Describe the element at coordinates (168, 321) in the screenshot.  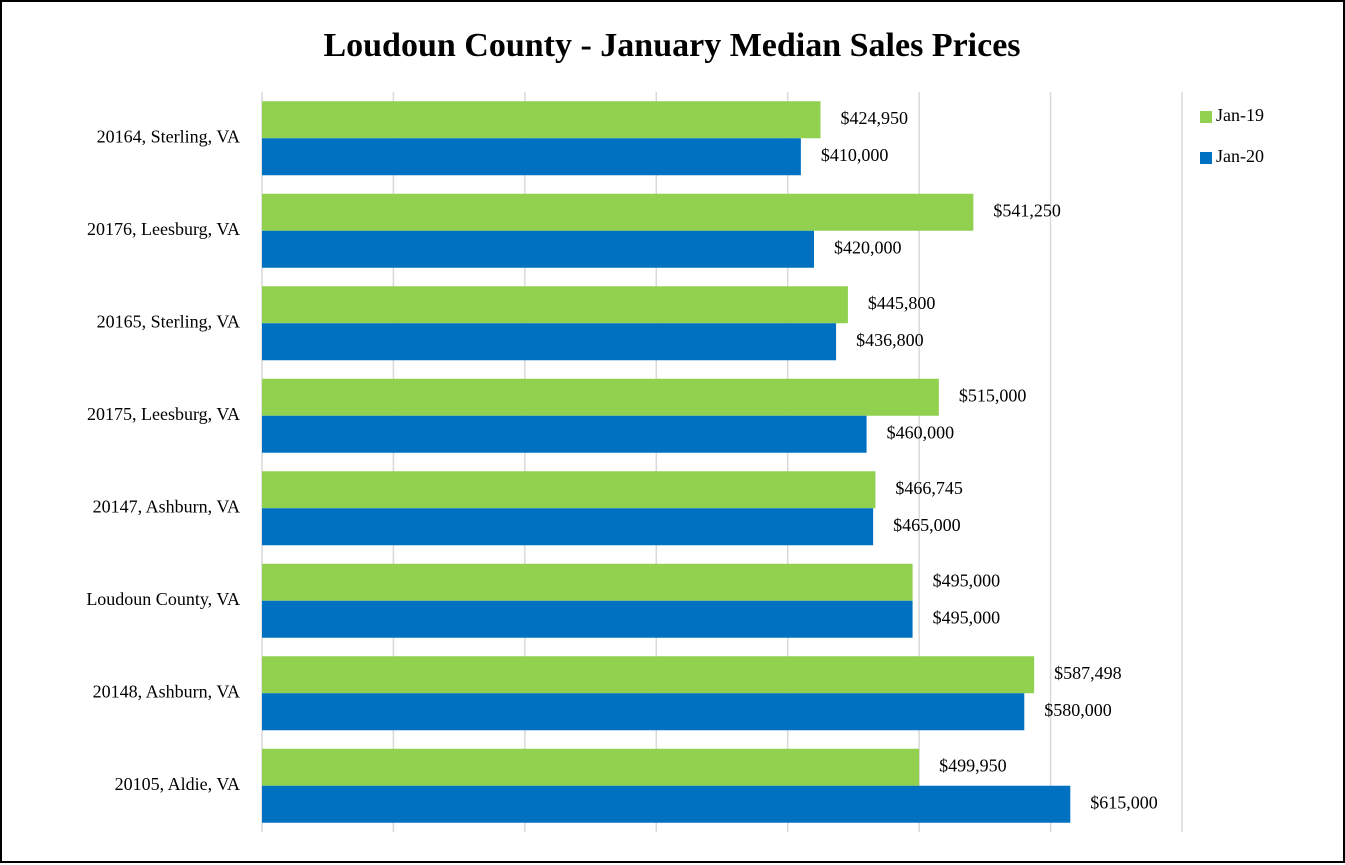
I see `y-tick-label: 20165, Sterling, VA` at that location.